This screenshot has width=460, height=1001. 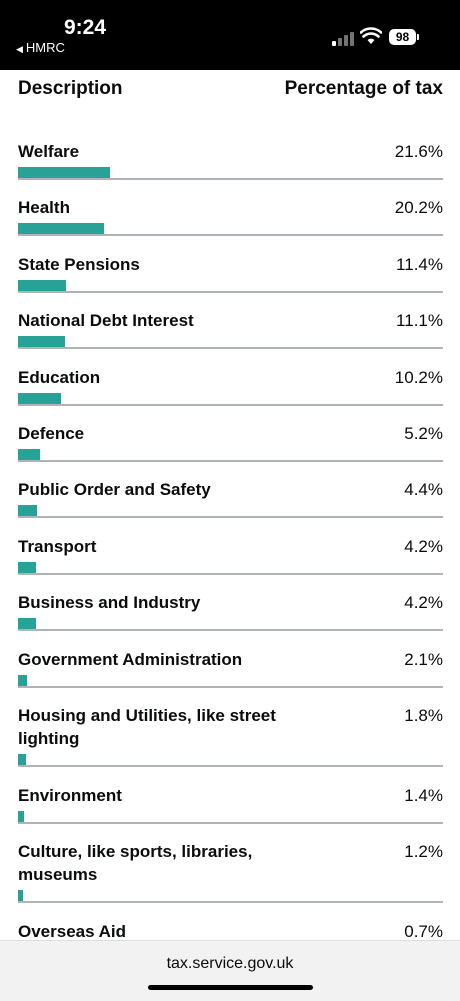 I want to click on back-arrow-icon: ◀, so click(x=19, y=49).